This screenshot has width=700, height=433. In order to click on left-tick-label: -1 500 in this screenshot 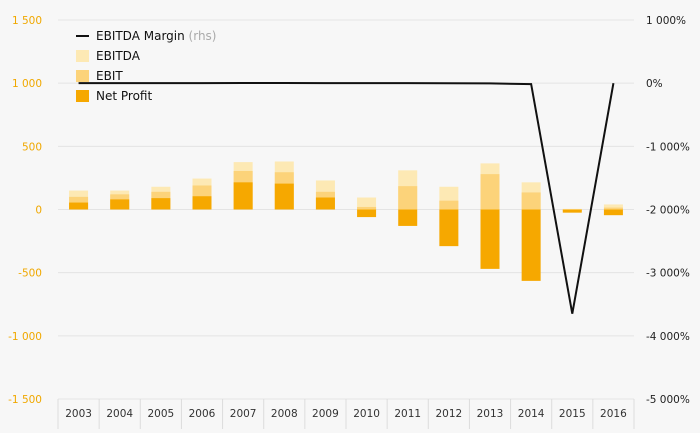, I will do `click(25, 400)`.